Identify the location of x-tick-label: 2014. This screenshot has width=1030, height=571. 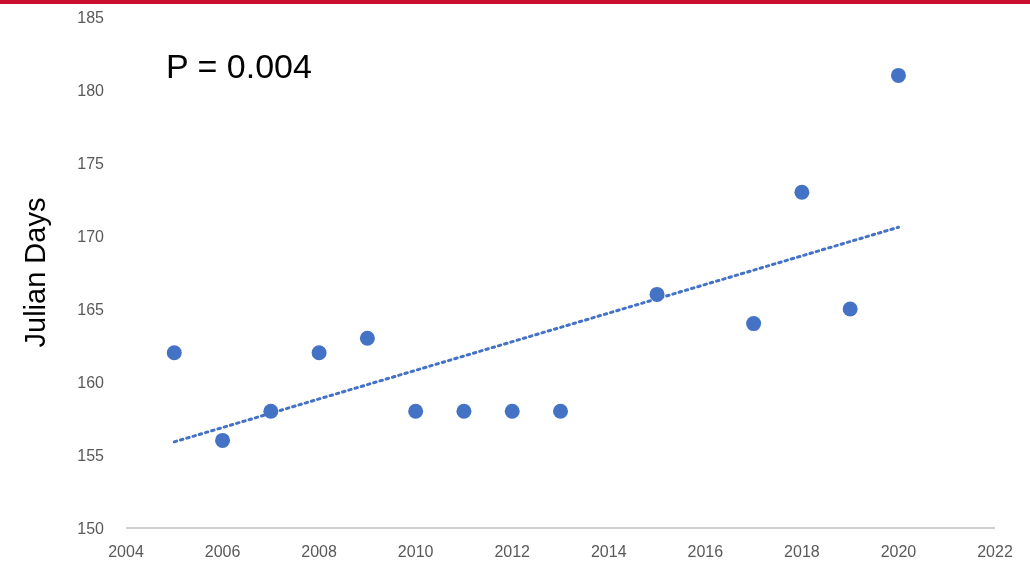
(608, 551).